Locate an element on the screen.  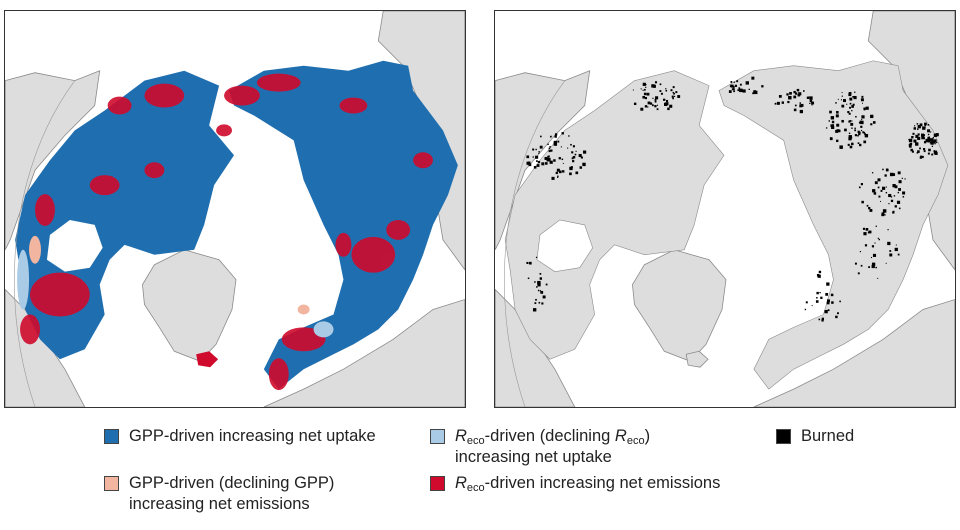
hudson-bay is located at coordinates (564, 245).